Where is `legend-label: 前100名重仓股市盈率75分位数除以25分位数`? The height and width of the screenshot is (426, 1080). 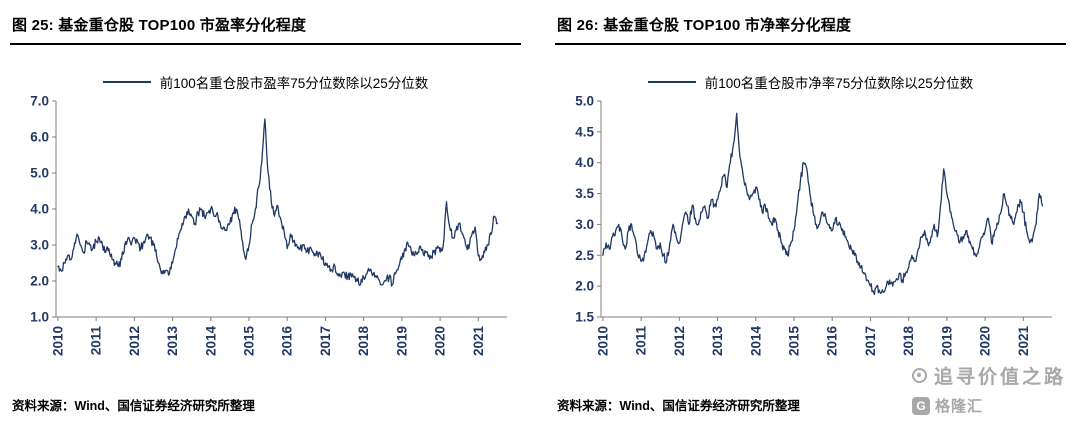
legend-label: 前100名重仓股市盈率75分位数除以25分位数 is located at coordinates (294, 83).